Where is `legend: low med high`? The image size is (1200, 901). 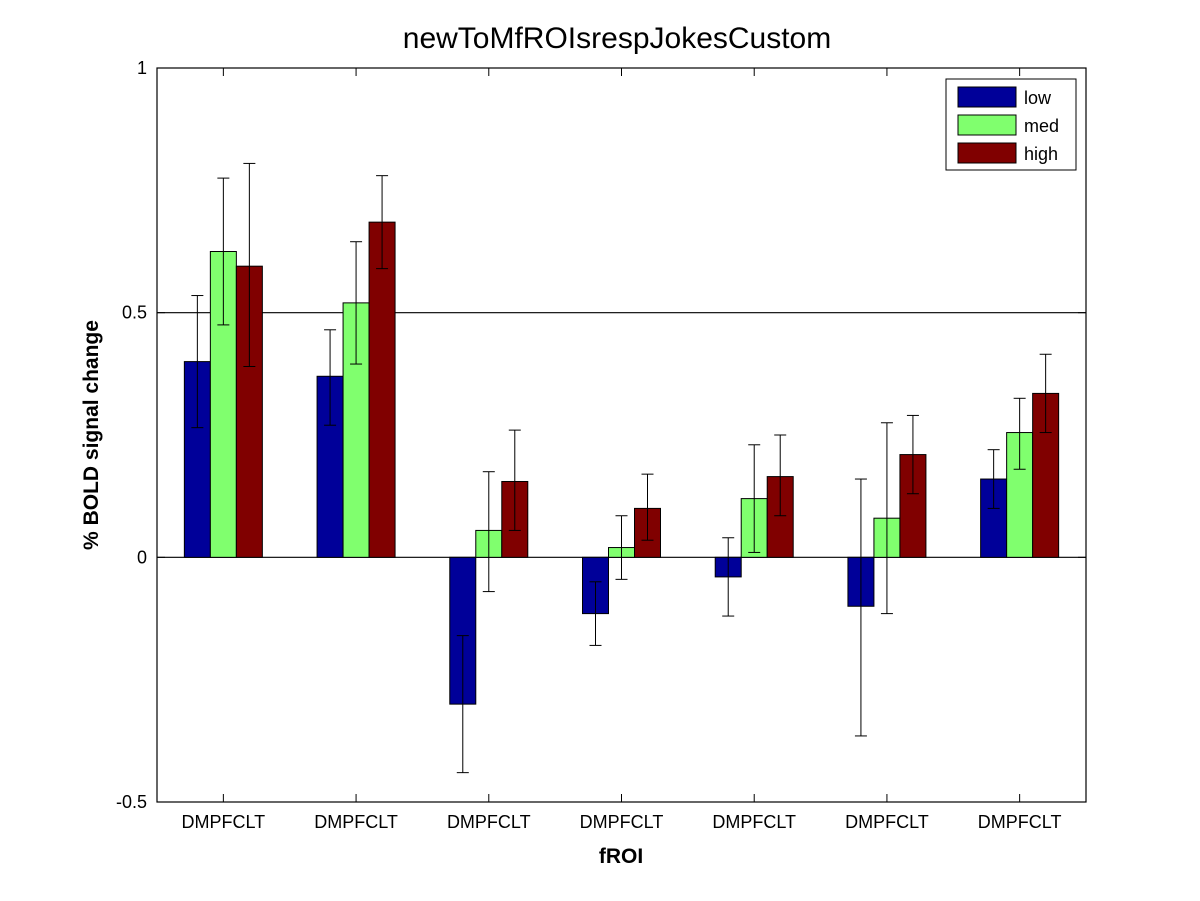
legend: low med high is located at coordinates (1011, 124).